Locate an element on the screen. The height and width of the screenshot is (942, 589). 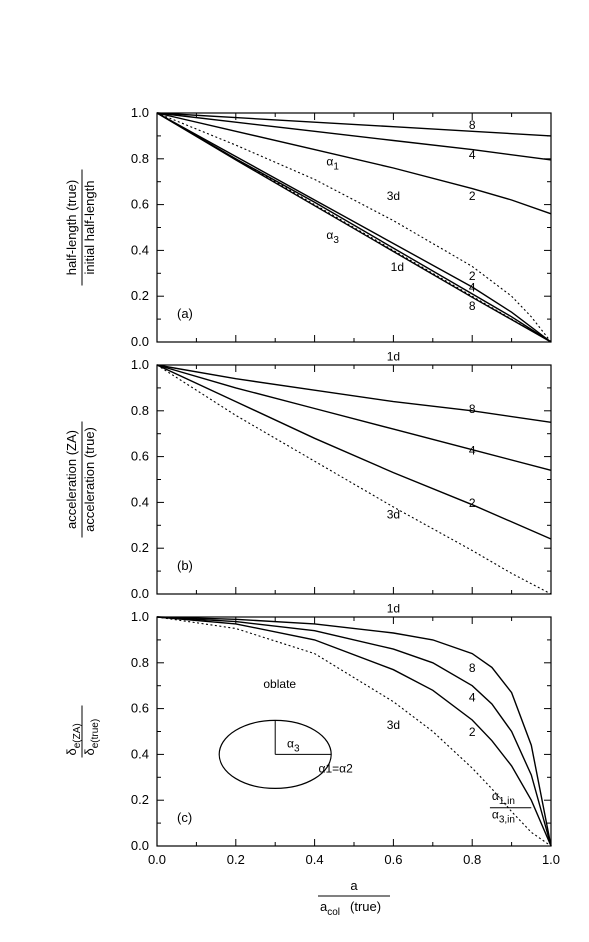
x-label-denominator-tail: (true) is located at coordinates (365, 906).